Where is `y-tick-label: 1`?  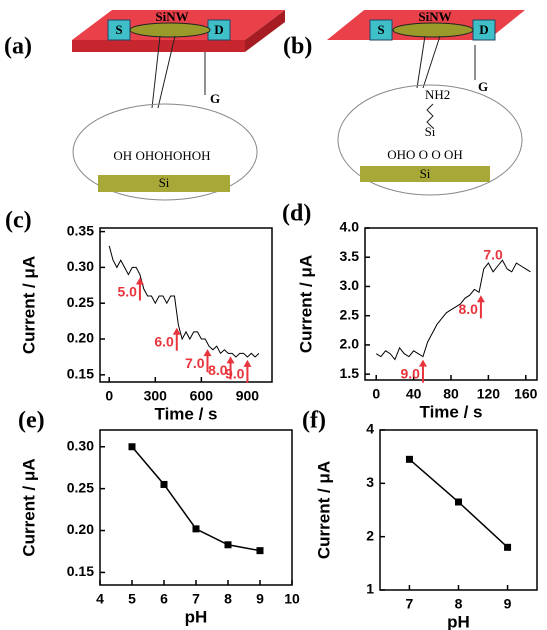
y-tick-label: 1 is located at coordinates (370, 589).